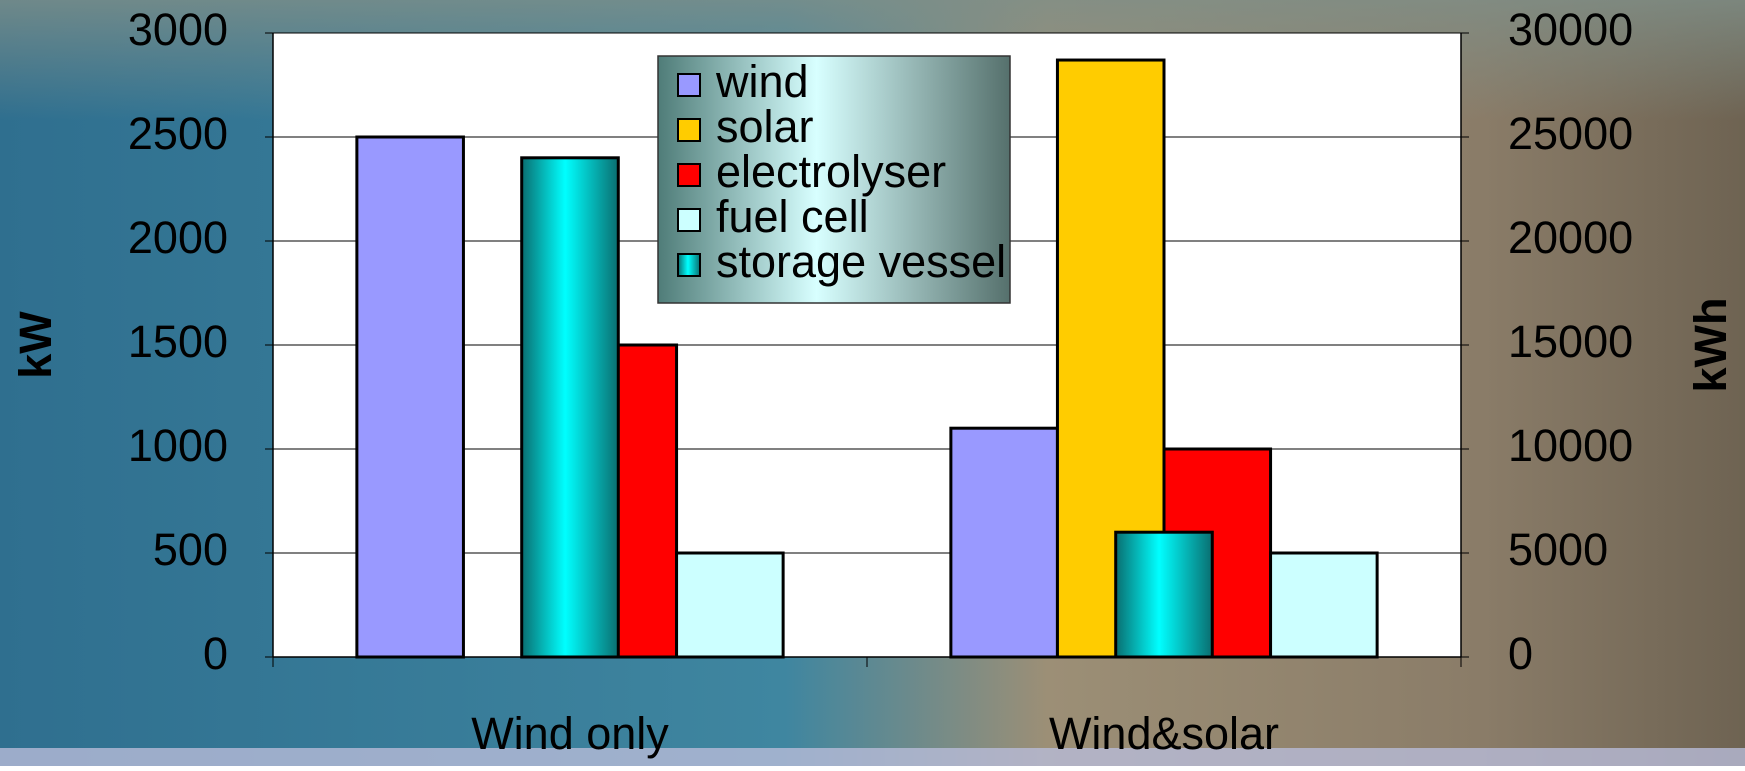  What do you see at coordinates (831, 171) in the screenshot?
I see `legend-label: electrolyser` at bounding box center [831, 171].